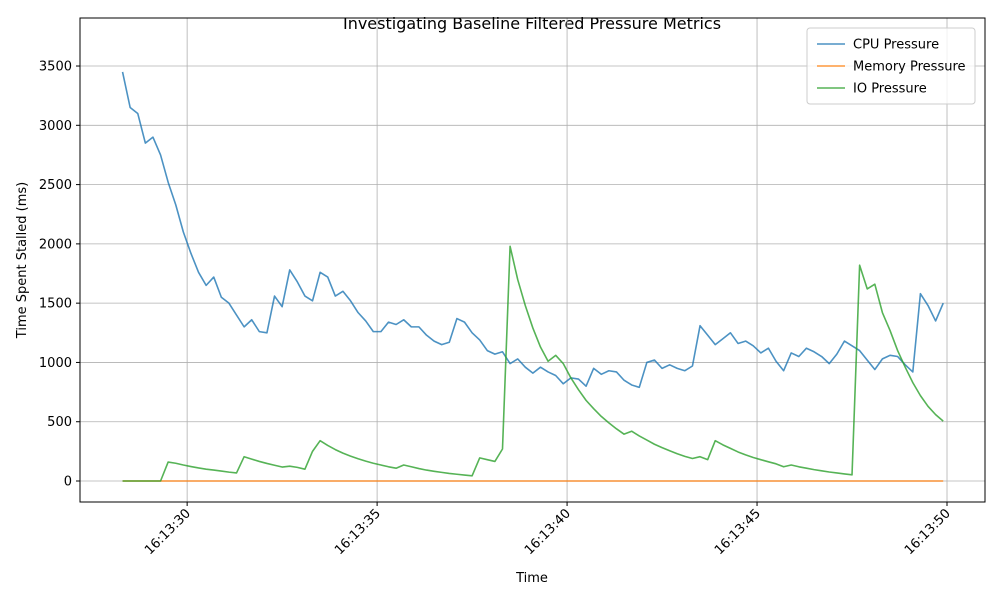 The height and width of the screenshot is (600, 1000). I want to click on y-tick-label: 2000, so click(55, 244).